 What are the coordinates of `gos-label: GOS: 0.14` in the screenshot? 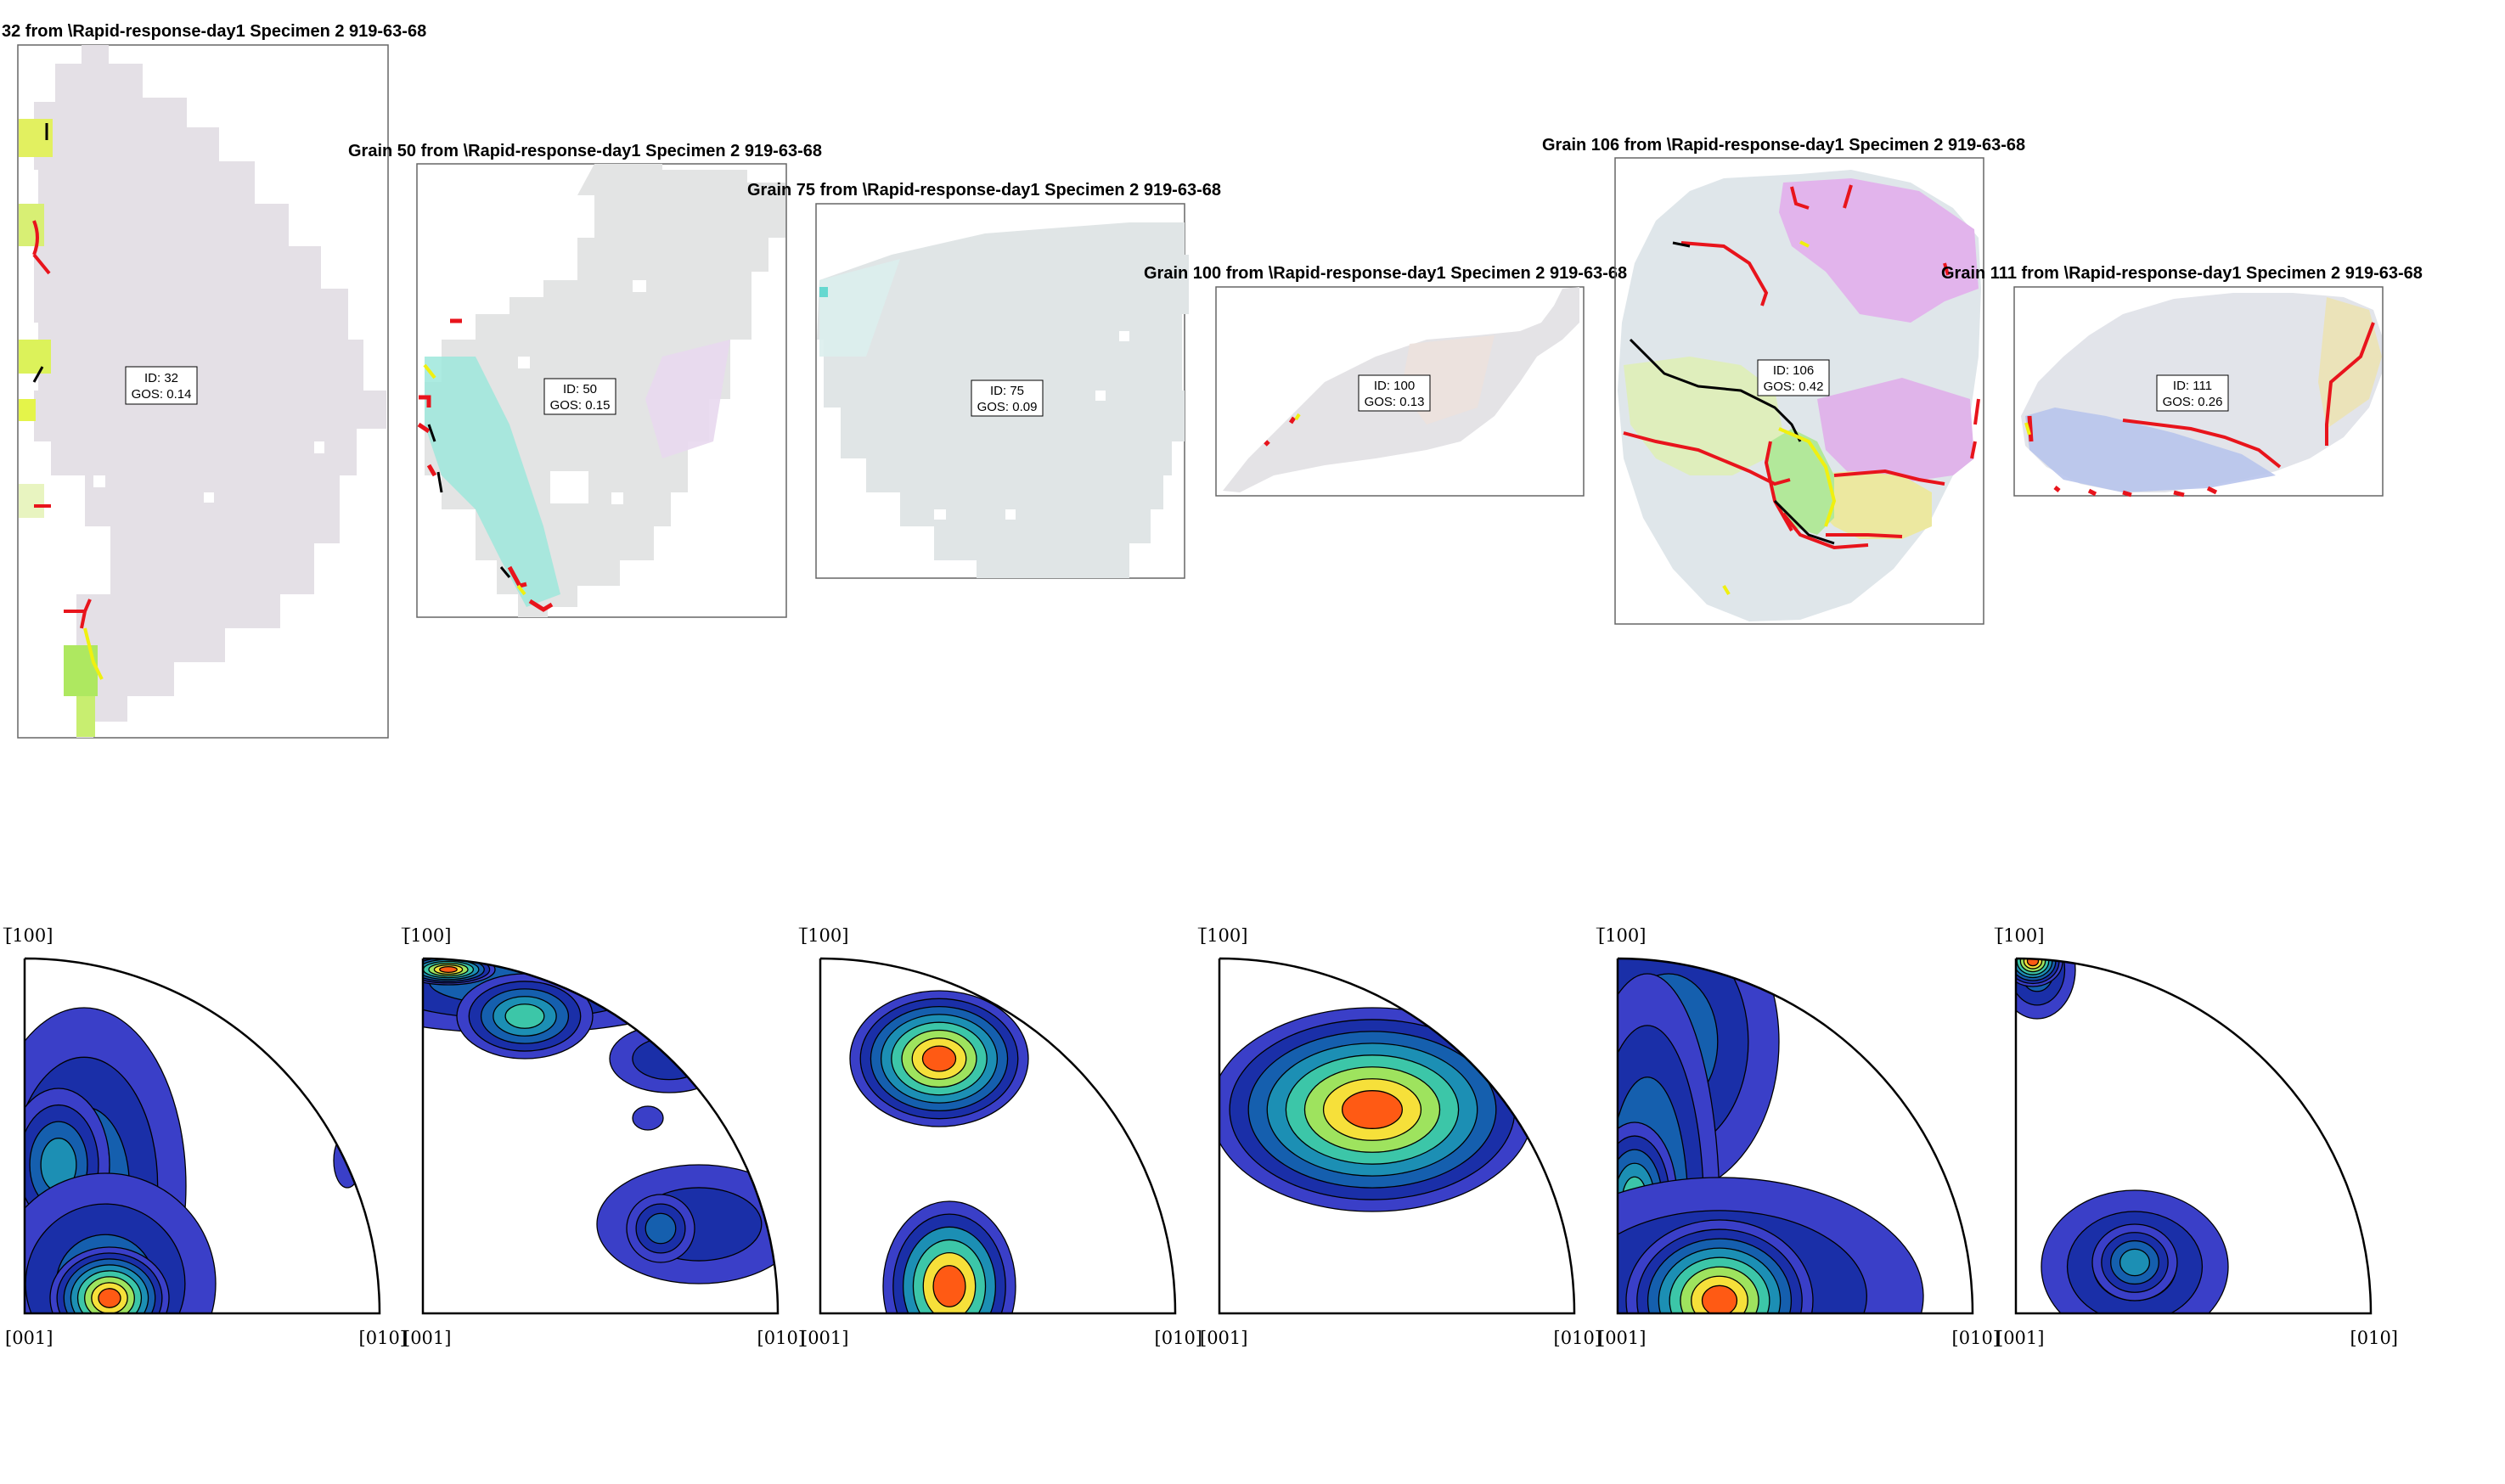 It's located at (162, 394).